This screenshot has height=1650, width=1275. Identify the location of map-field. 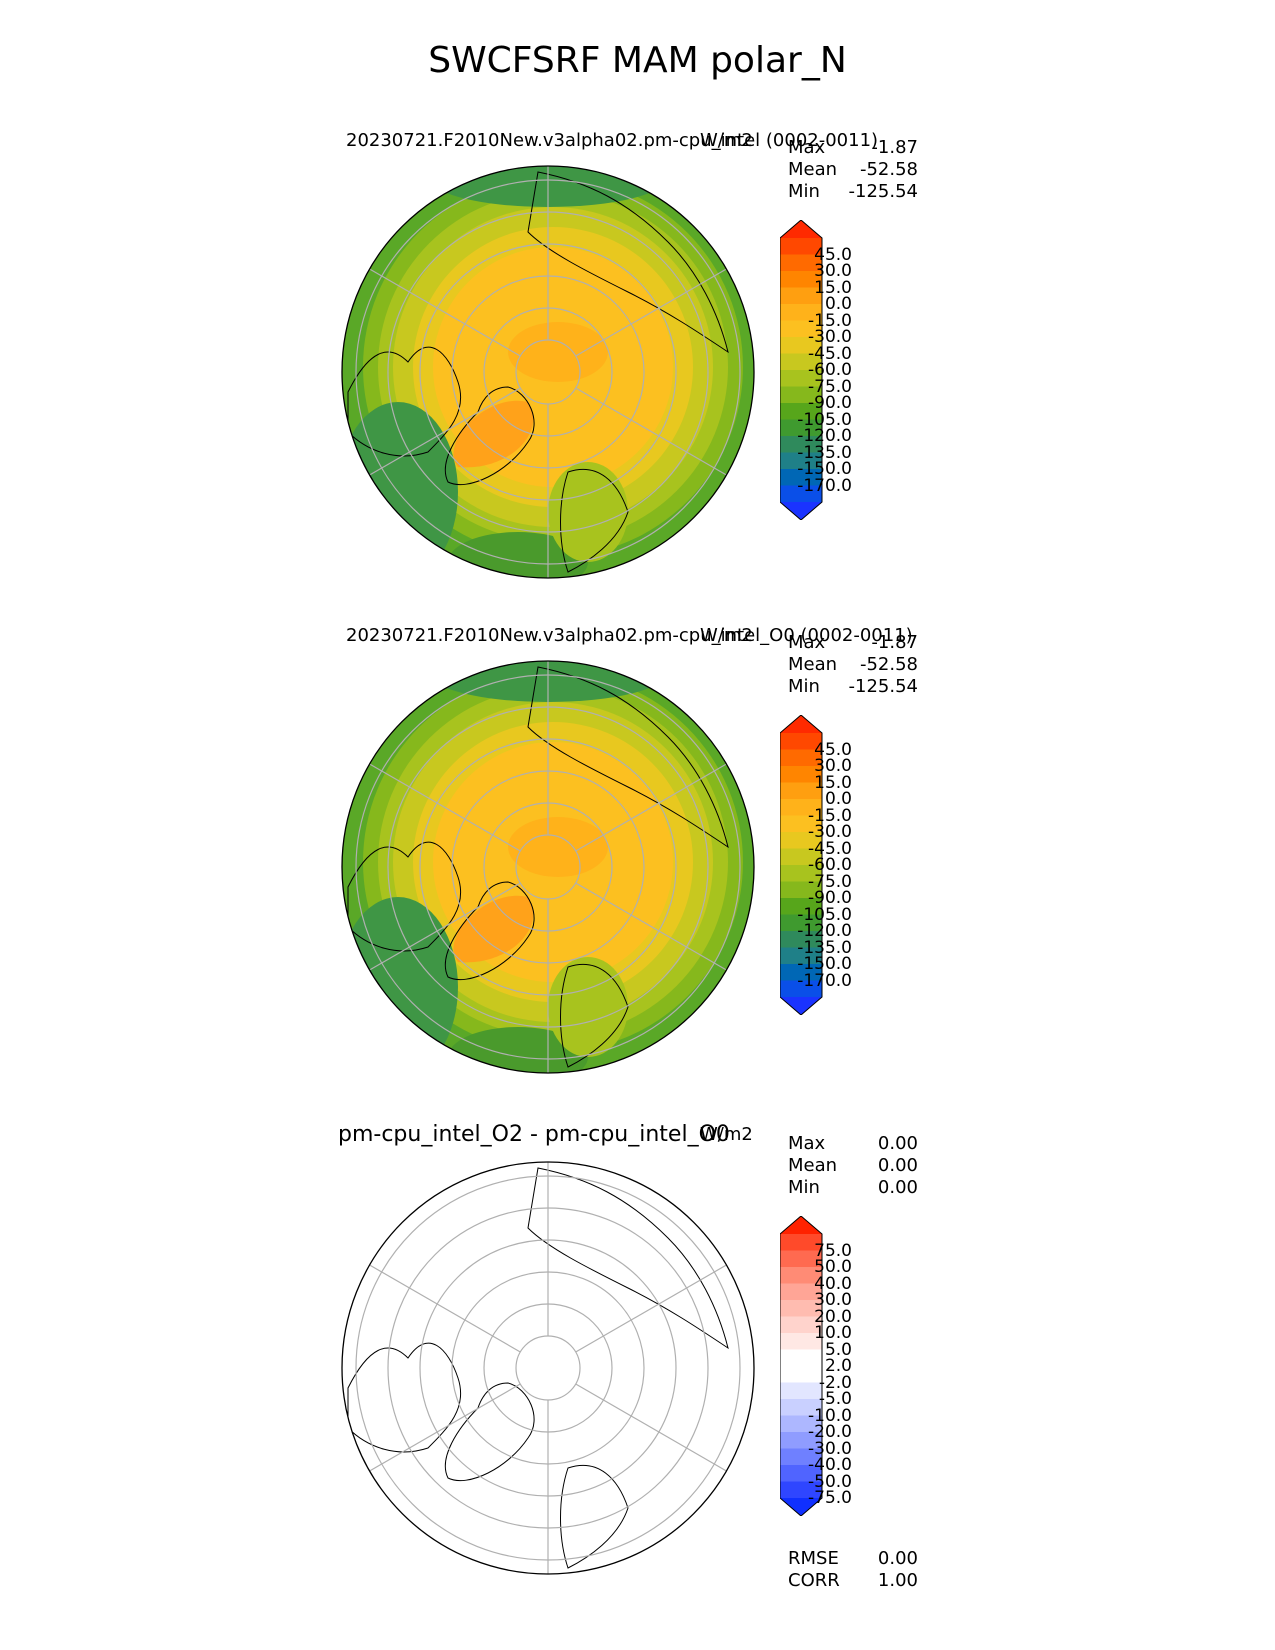
(548, 372).